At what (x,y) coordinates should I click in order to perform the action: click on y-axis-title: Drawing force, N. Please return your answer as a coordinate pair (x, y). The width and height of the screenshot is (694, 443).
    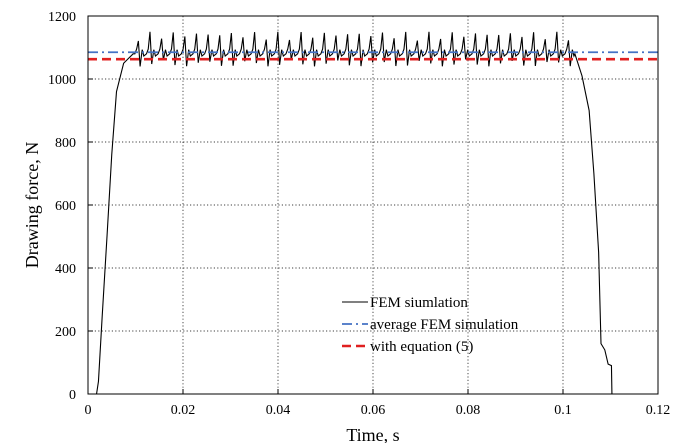
    Looking at the image, I should click on (32, 205).